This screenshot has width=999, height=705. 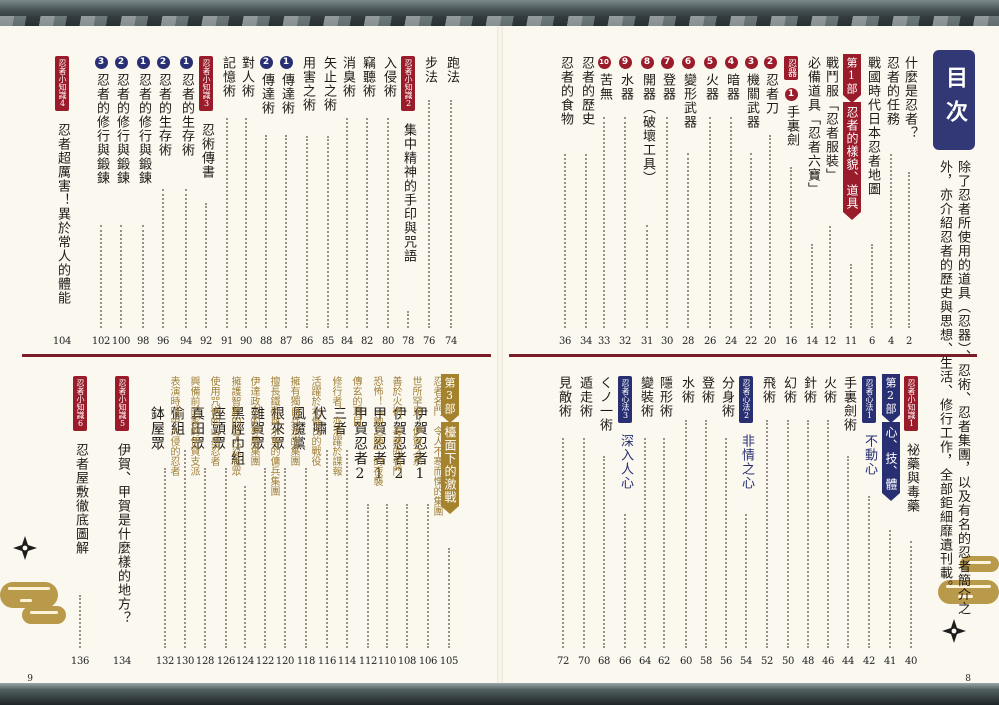 What do you see at coordinates (909, 341) in the screenshot?
I see `page-number: 2` at bounding box center [909, 341].